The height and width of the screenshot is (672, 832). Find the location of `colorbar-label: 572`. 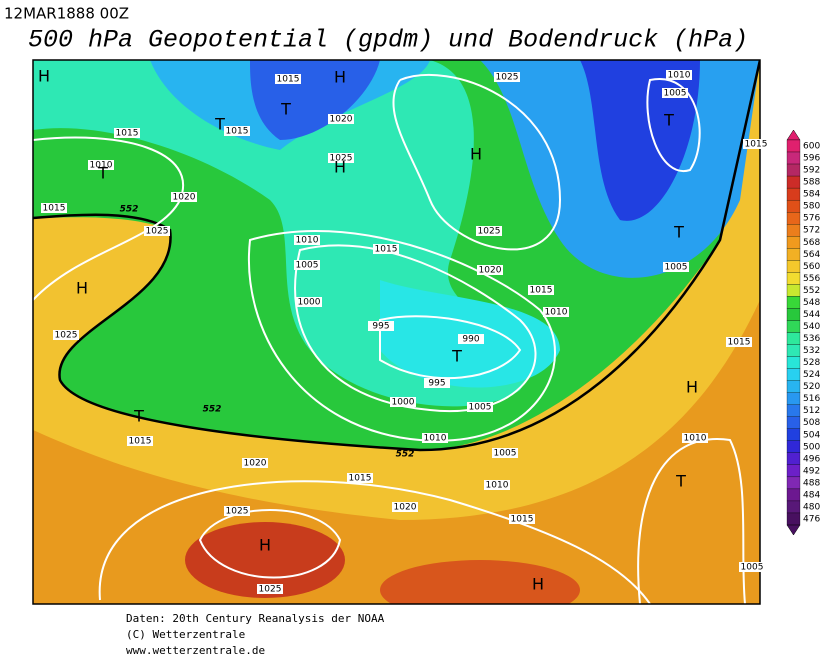

colorbar-label: 572 is located at coordinates (811, 231).